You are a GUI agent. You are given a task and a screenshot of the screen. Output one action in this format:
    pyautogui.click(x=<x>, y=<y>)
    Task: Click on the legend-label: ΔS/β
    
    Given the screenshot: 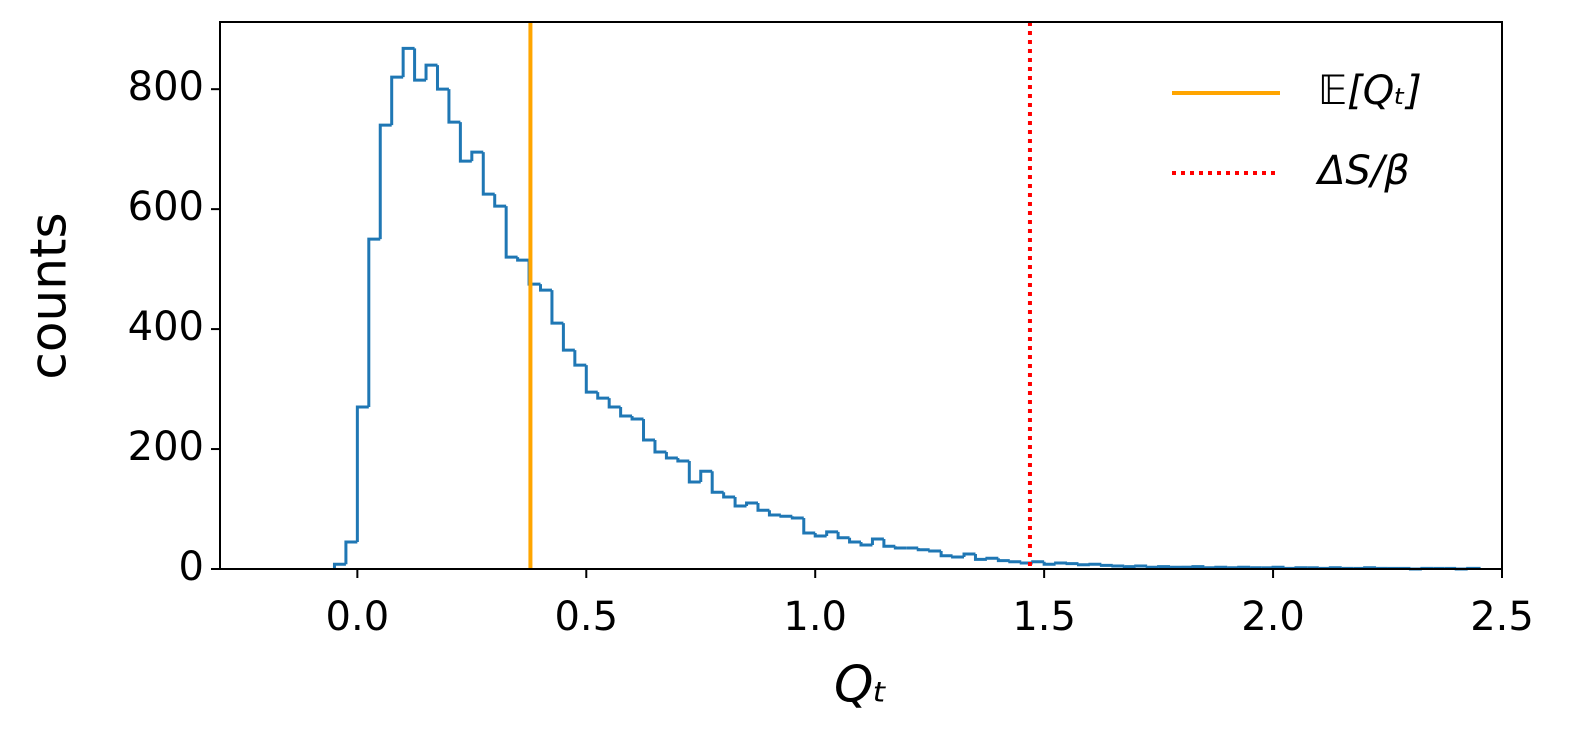 What is the action you would take?
    pyautogui.click(x=1362, y=171)
    